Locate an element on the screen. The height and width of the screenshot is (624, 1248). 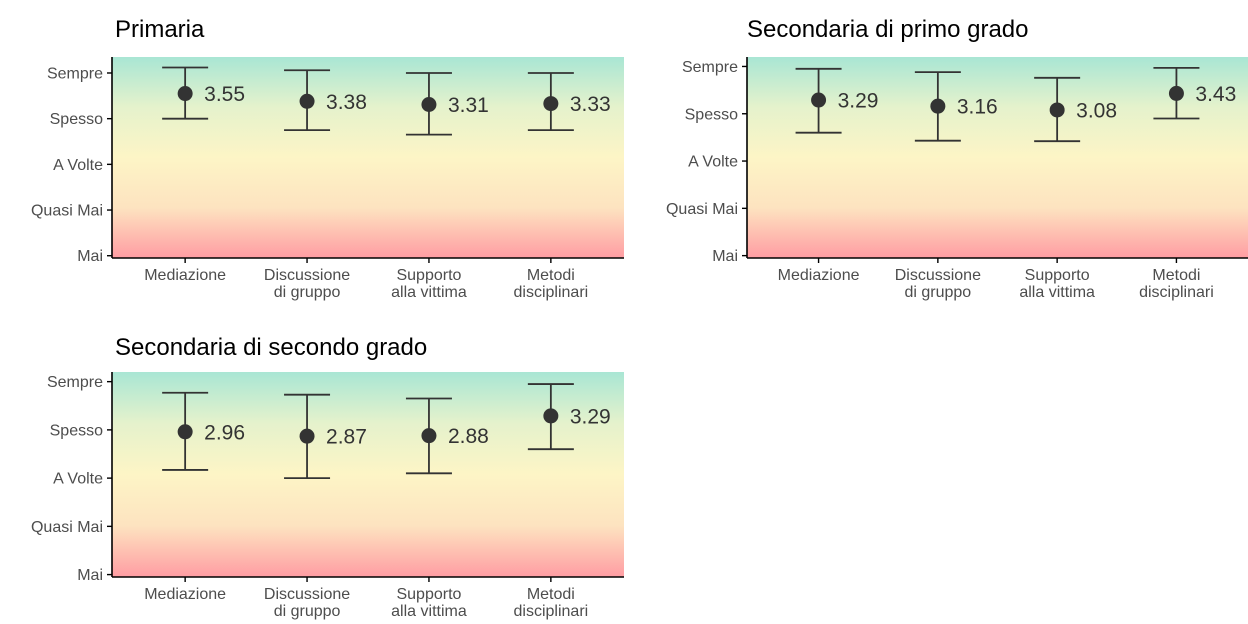
data-label: 3.16 is located at coordinates (977, 107).